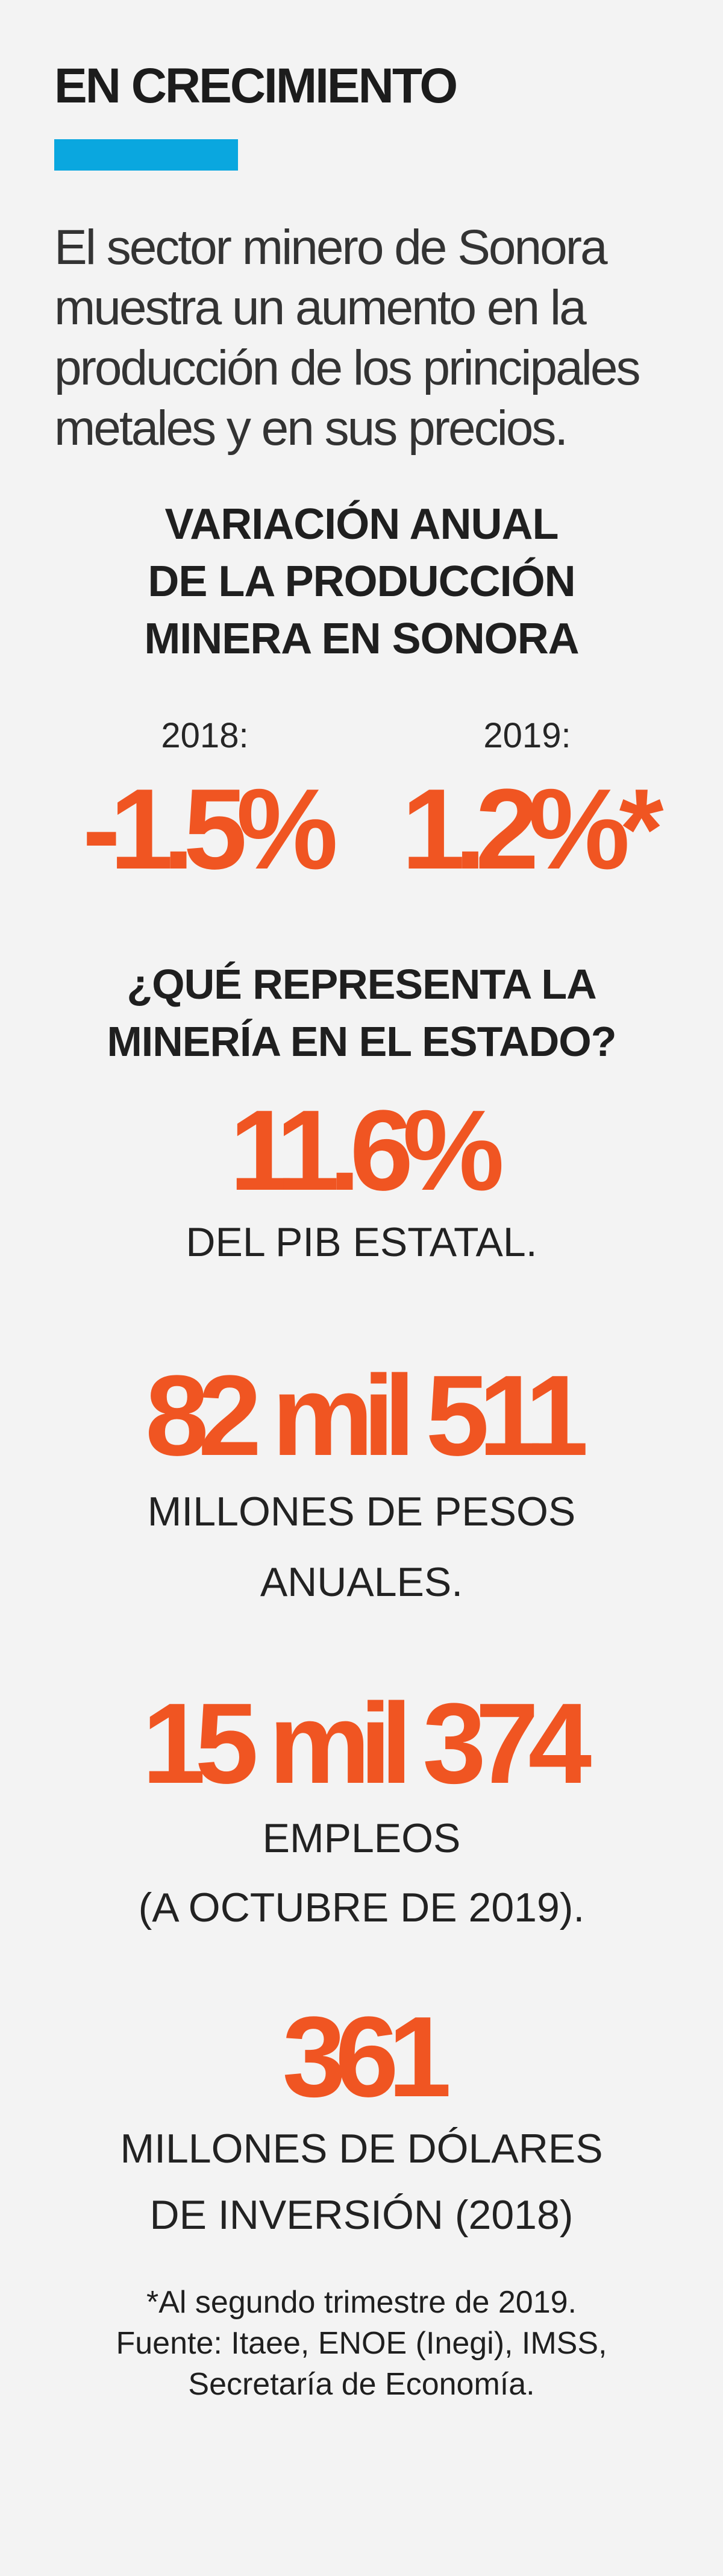  Describe the element at coordinates (361, 1582) in the screenshot. I see `stat-caption-line: ANUALES.` at that location.